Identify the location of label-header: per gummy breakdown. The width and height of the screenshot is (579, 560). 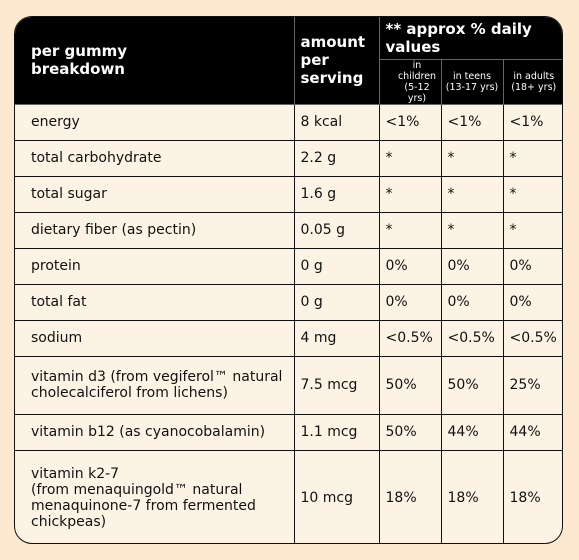
(155, 61).